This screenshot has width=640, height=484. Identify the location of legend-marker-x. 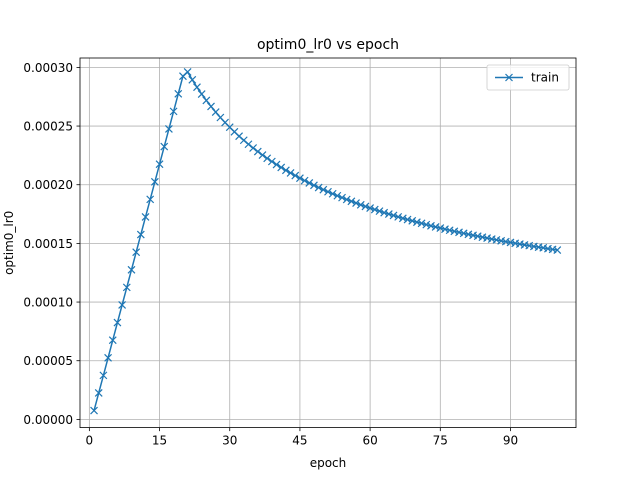
(509, 77).